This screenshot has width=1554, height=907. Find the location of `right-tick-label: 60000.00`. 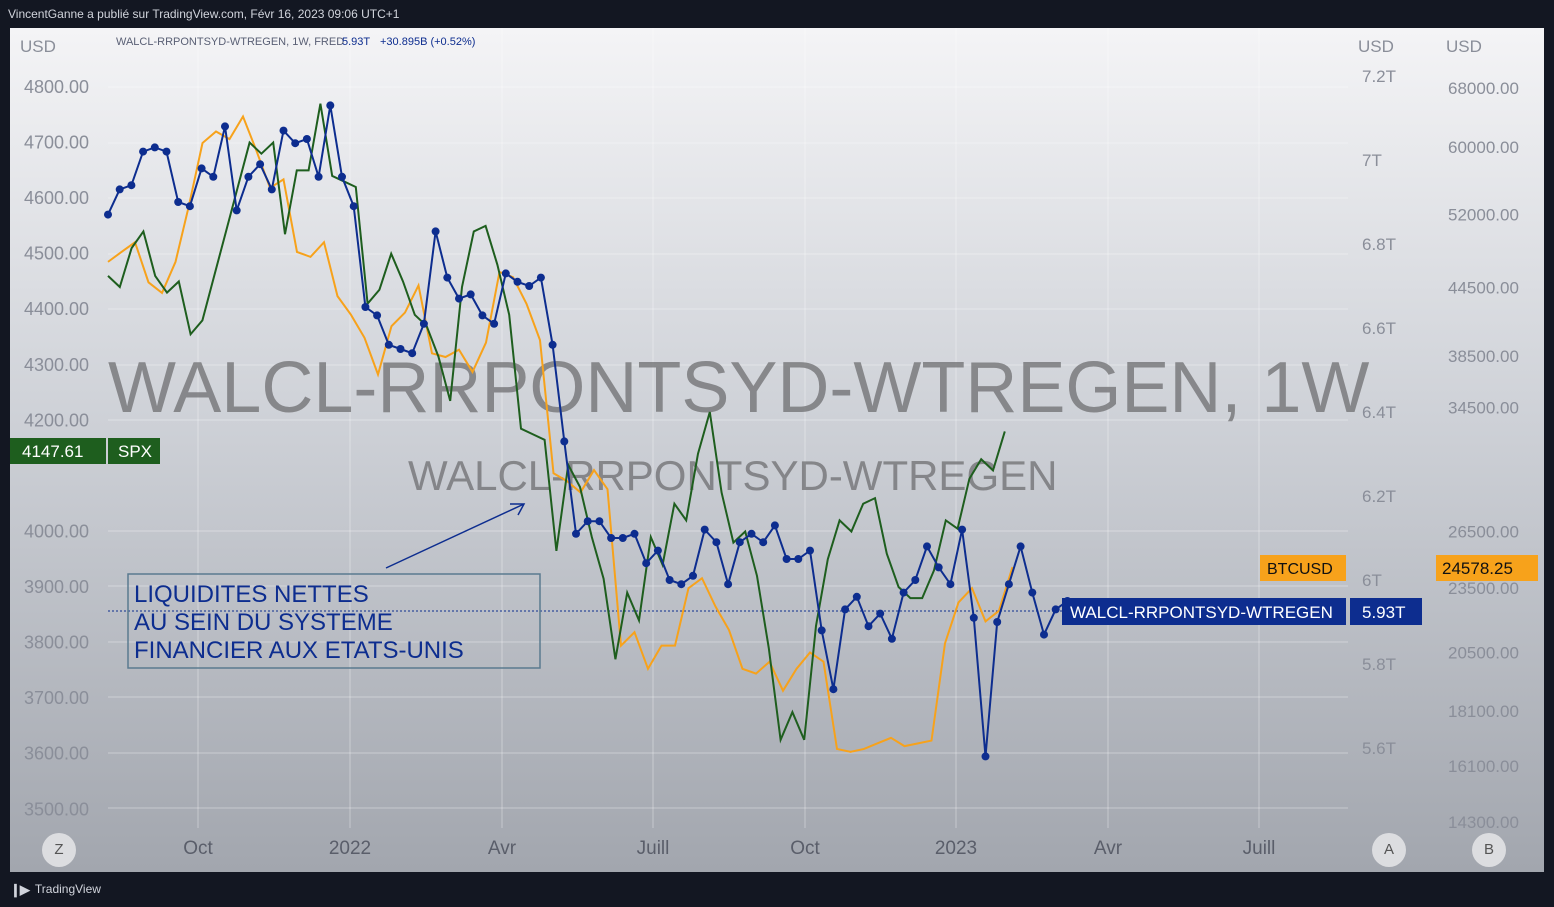

right-tick-label: 60000.00 is located at coordinates (1483, 147).